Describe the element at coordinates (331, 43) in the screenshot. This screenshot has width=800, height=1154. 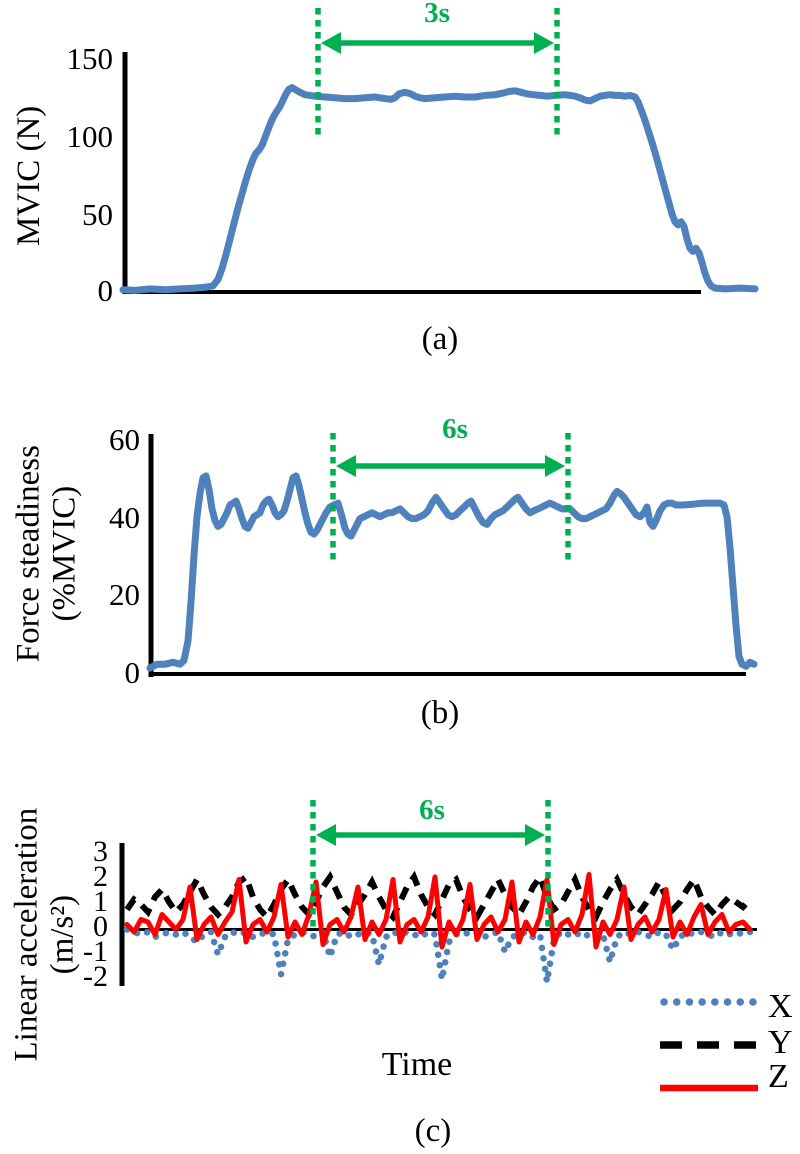
I see `a-arrowhead-left` at that location.